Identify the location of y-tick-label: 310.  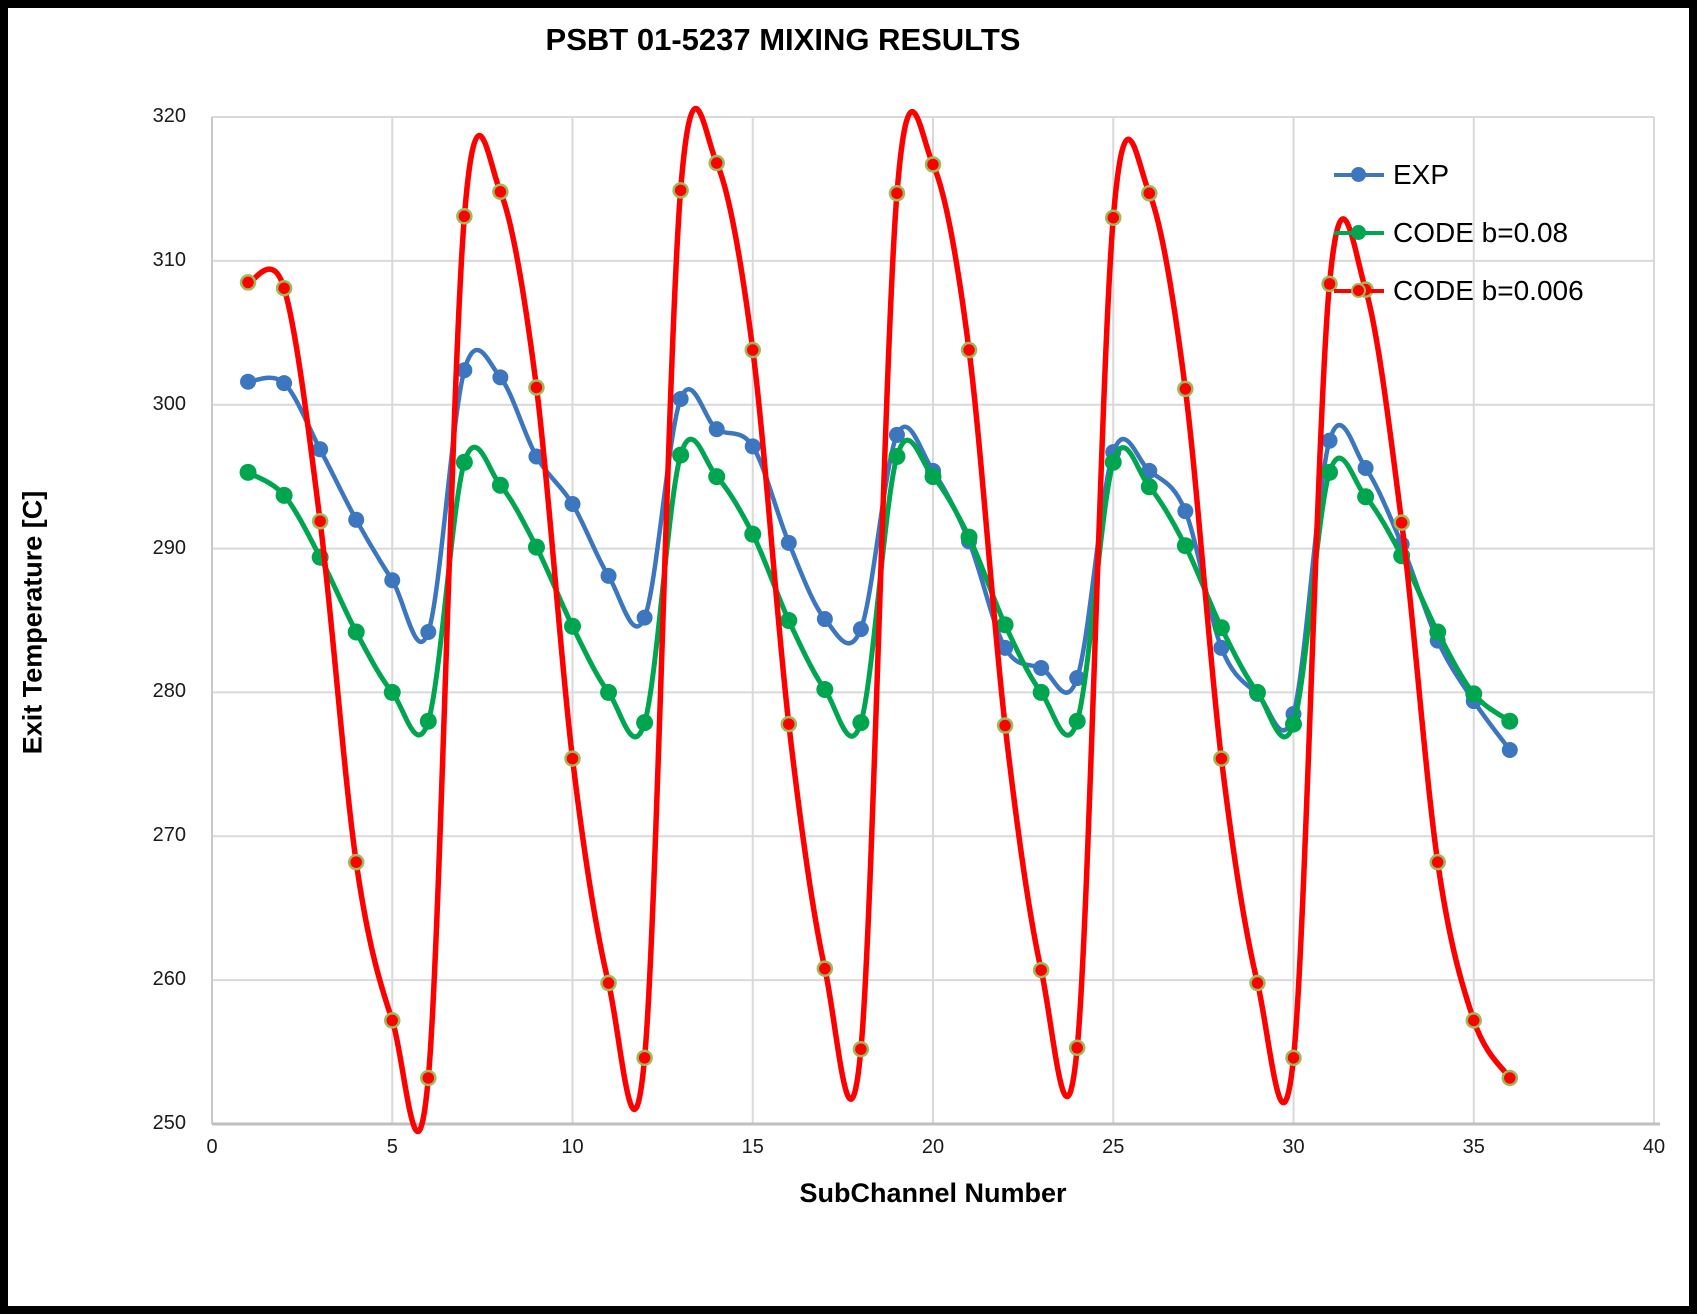
(169, 259).